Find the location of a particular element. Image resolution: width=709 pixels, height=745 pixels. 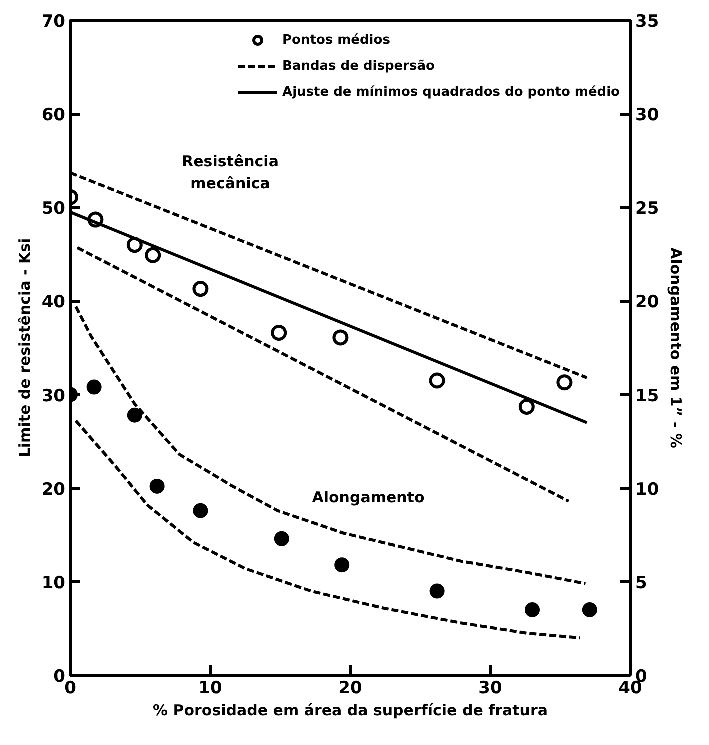

annotation: Resistência mecânica is located at coordinates (230, 172).